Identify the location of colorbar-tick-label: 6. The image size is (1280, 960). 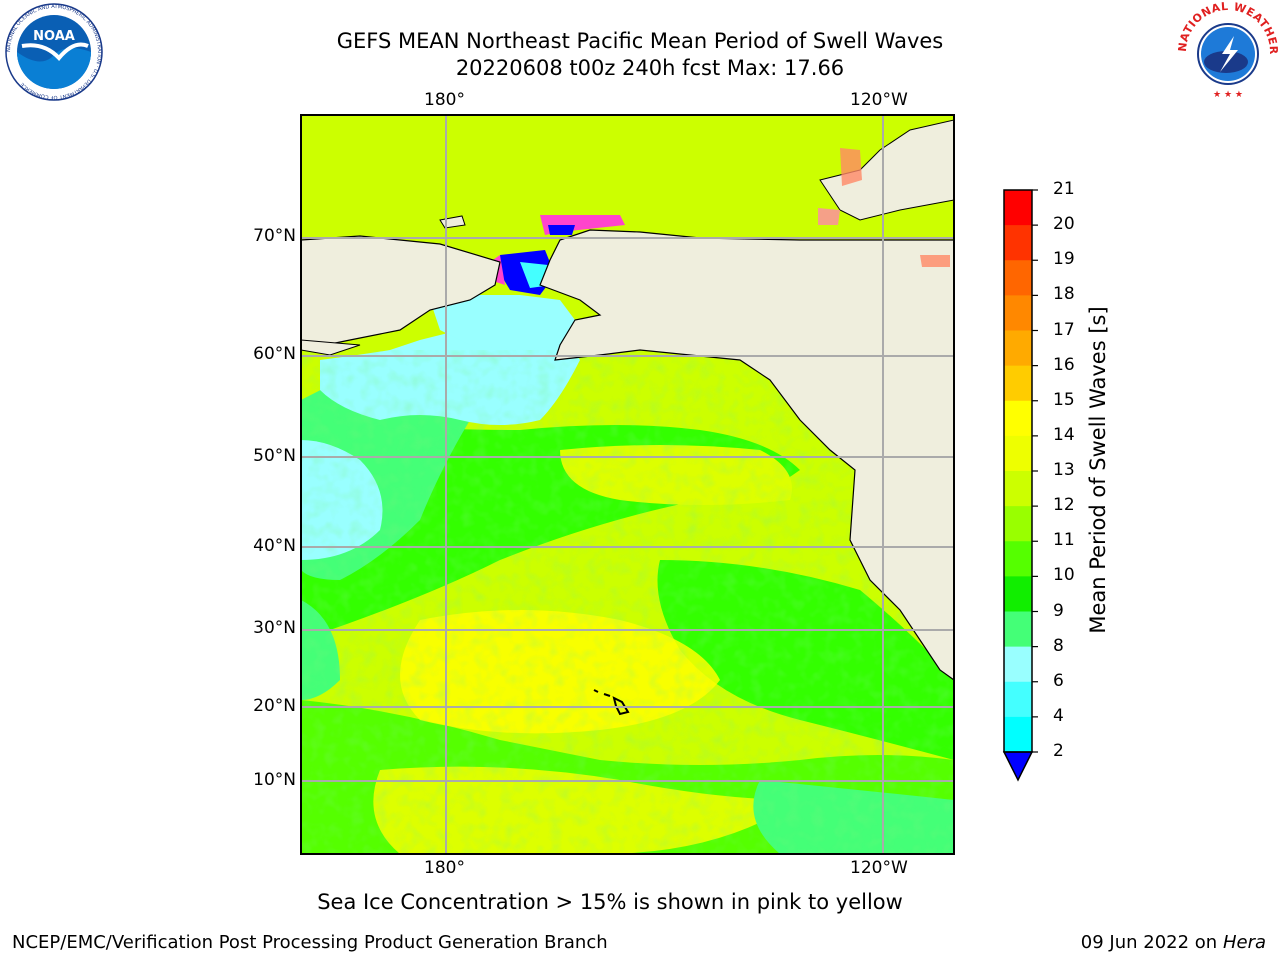
(1058, 680).